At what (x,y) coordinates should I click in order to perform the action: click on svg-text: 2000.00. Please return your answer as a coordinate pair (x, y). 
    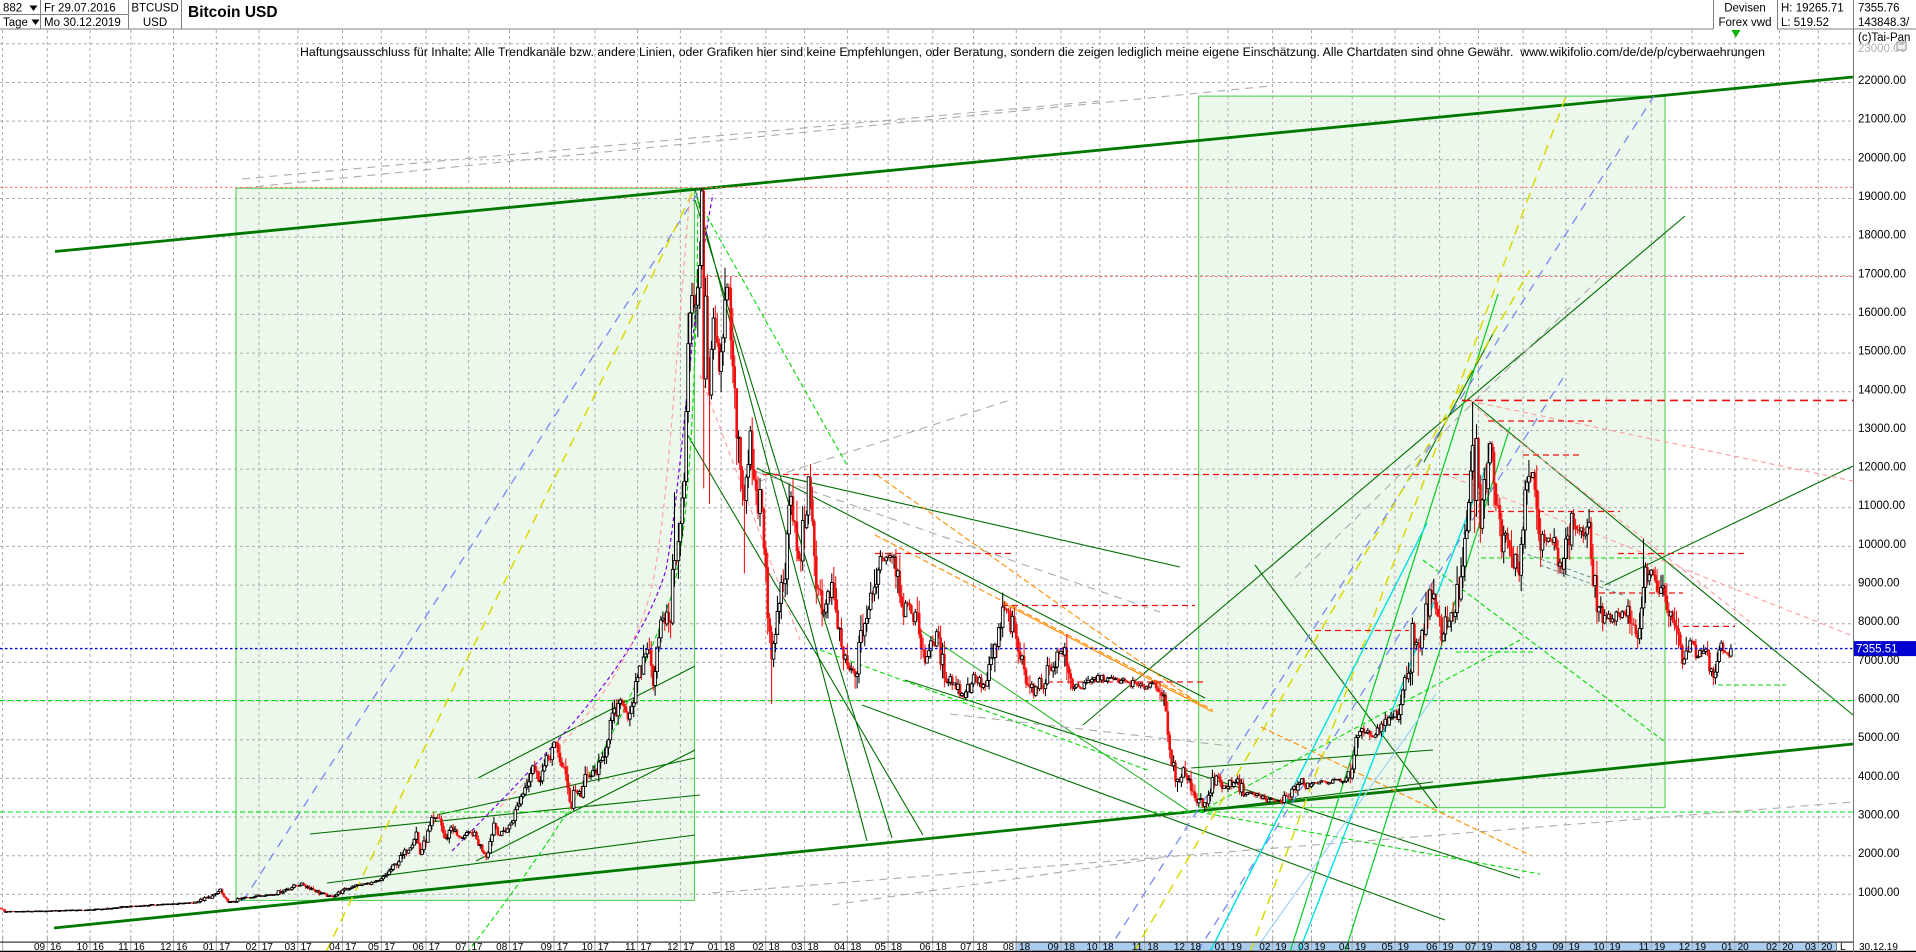
    Looking at the image, I should click on (1879, 854).